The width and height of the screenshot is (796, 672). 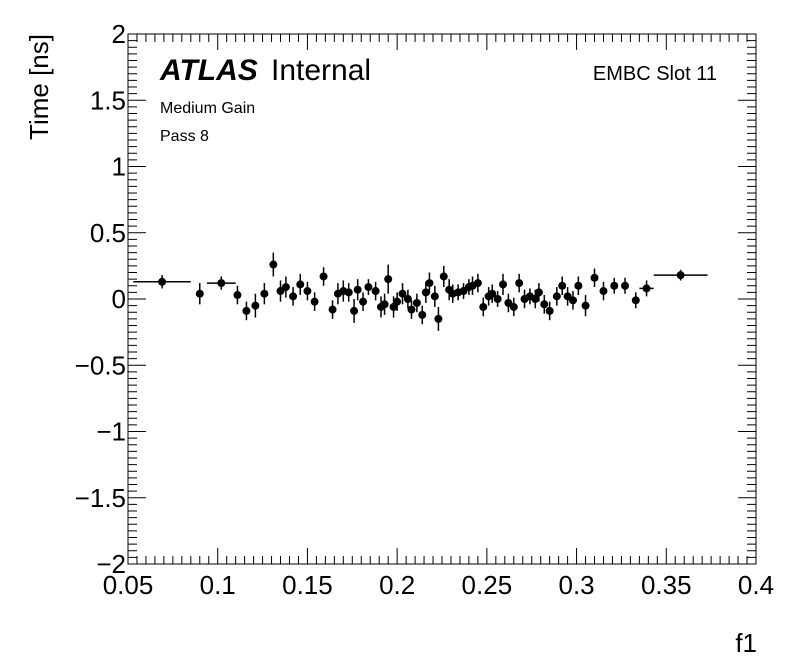 I want to click on y-axis-title: Time [ns], so click(x=39, y=87).